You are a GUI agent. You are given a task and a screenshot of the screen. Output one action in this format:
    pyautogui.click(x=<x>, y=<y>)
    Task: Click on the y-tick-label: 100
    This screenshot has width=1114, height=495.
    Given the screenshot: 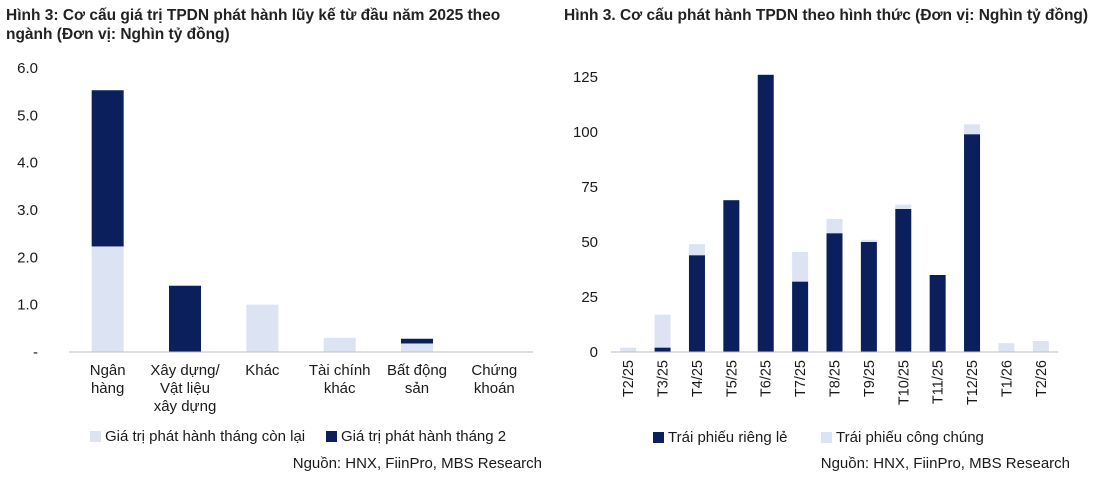 What is the action you would take?
    pyautogui.click(x=585, y=132)
    